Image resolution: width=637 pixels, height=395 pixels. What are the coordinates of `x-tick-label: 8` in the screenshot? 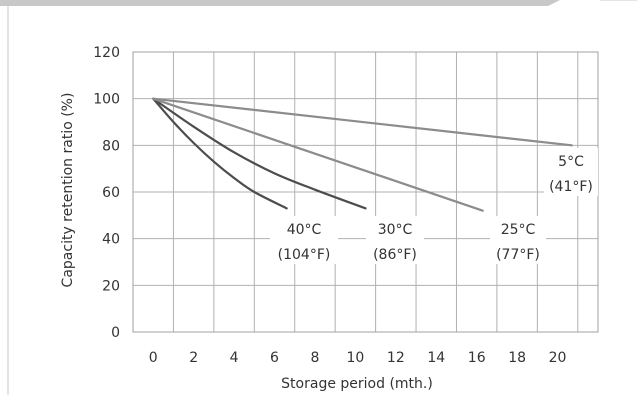 It's located at (314, 358).